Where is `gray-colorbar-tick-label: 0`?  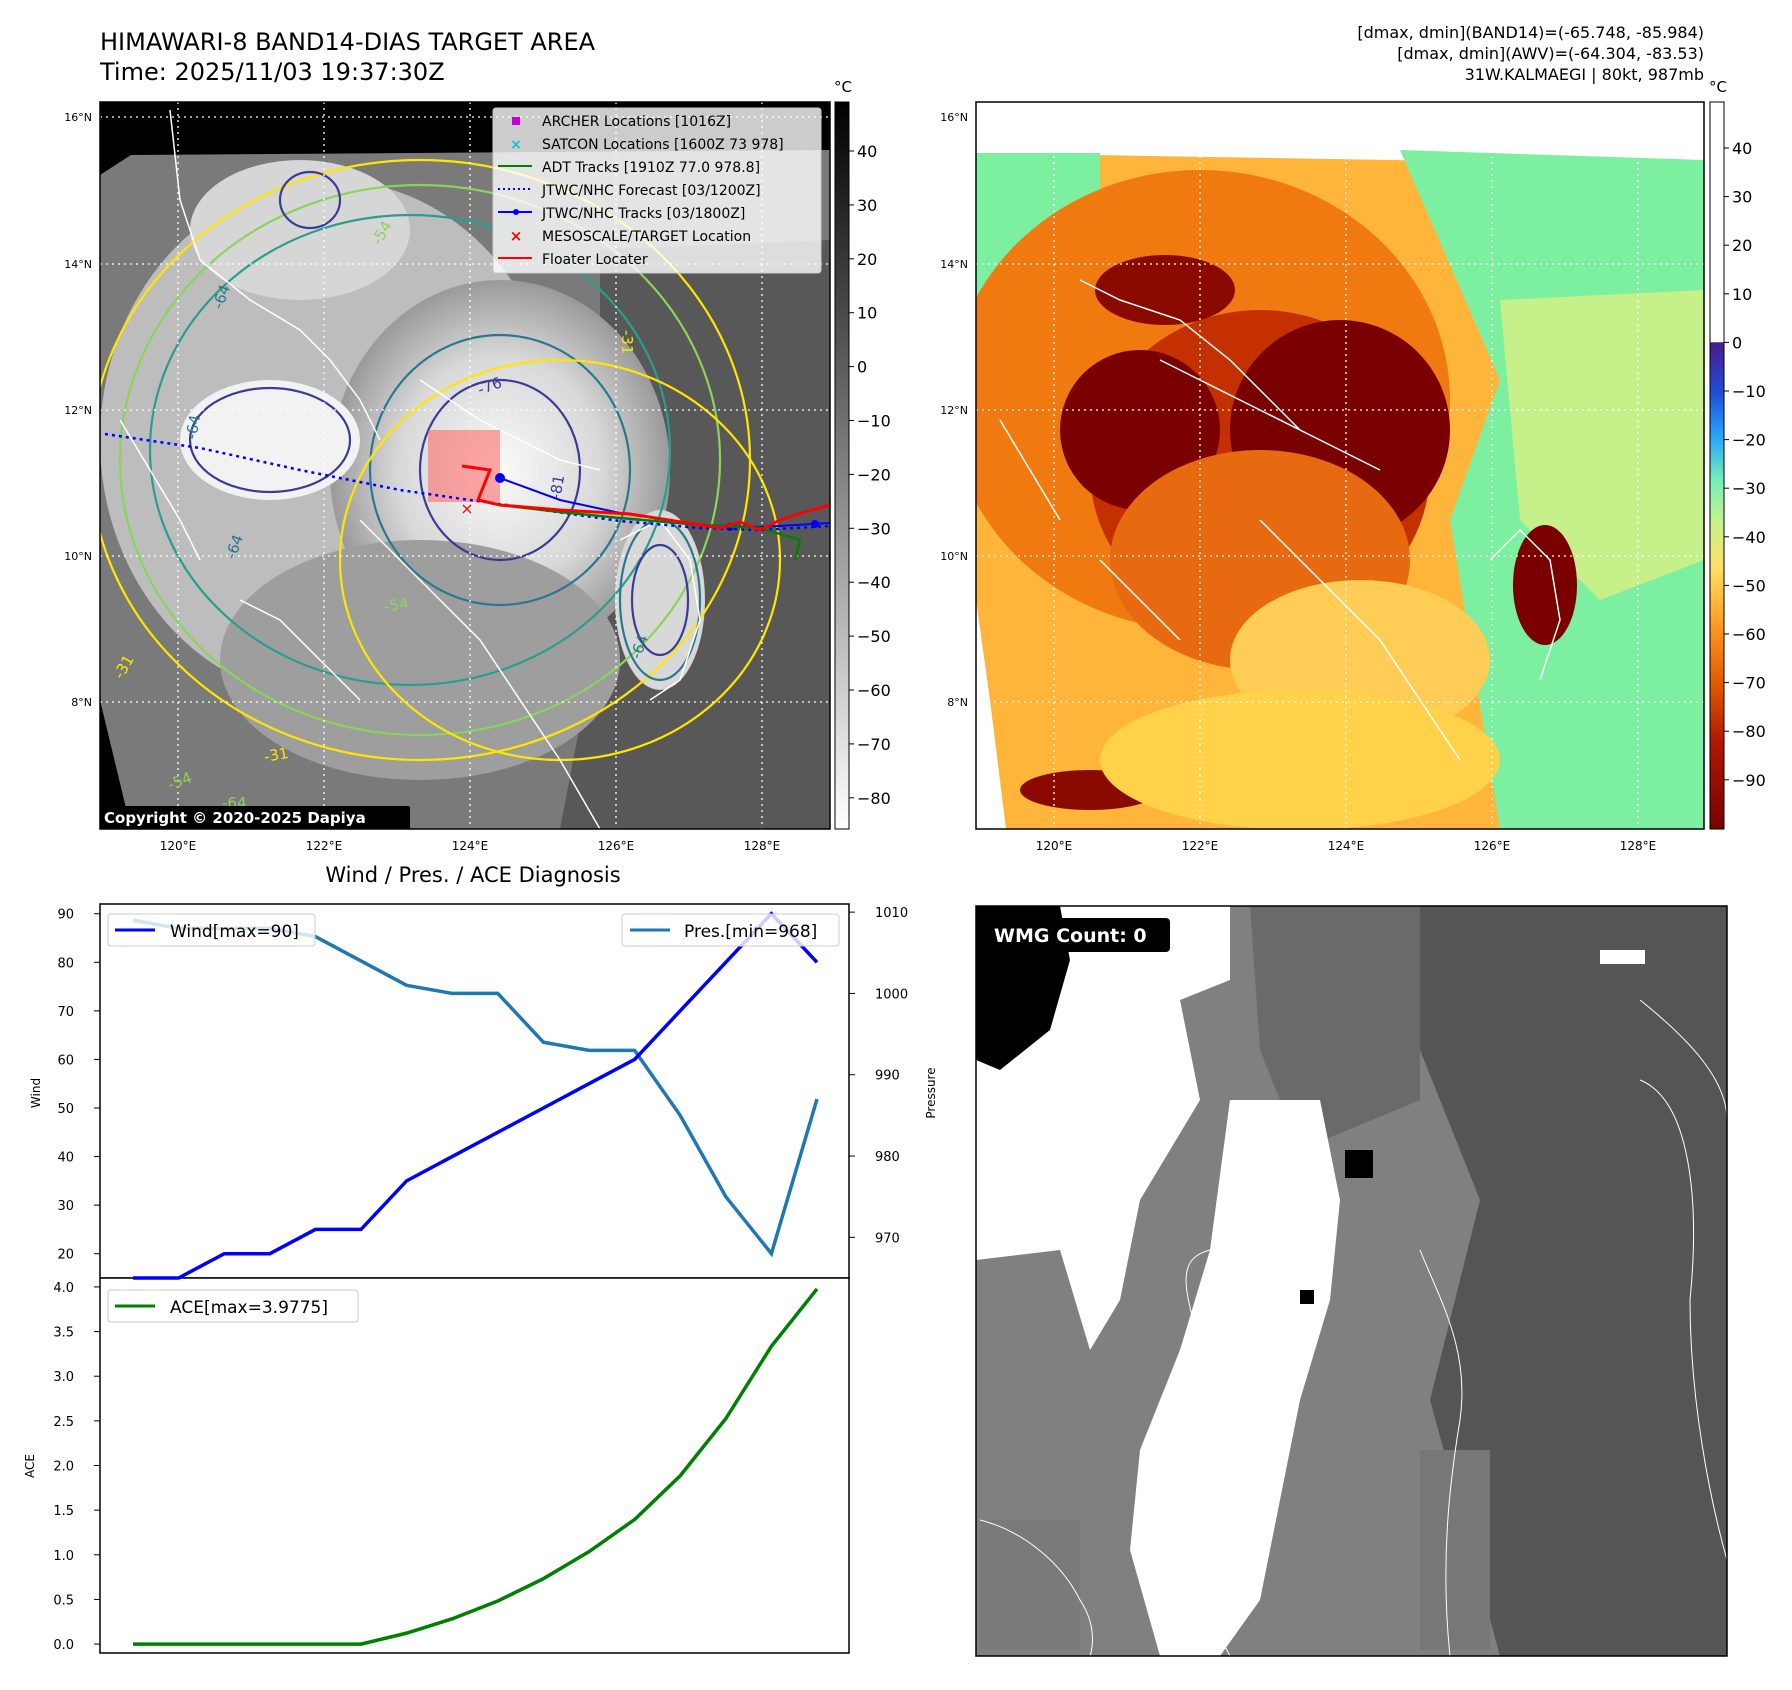
gray-colorbar-tick-label: 0 is located at coordinates (862, 367).